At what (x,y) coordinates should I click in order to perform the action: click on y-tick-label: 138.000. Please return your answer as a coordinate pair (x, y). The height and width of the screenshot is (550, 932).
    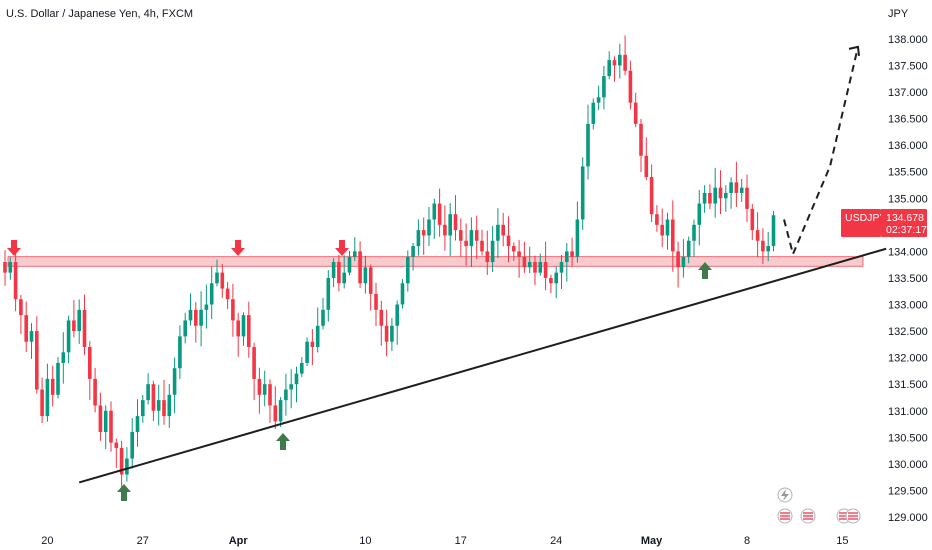
    Looking at the image, I should click on (908, 40).